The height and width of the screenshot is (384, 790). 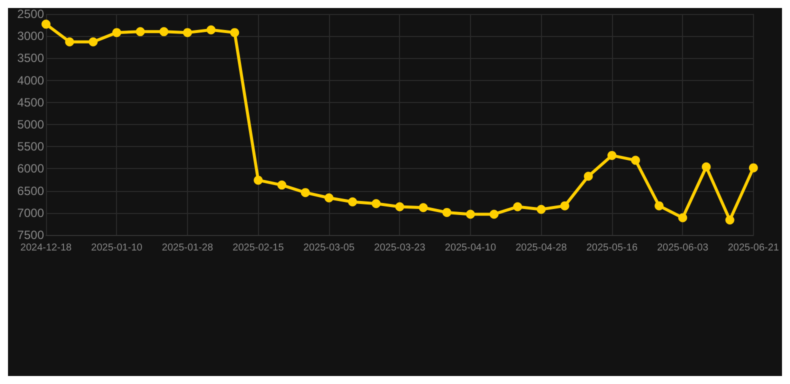 I want to click on x-tick-label: 2024-12-18, so click(x=46, y=248).